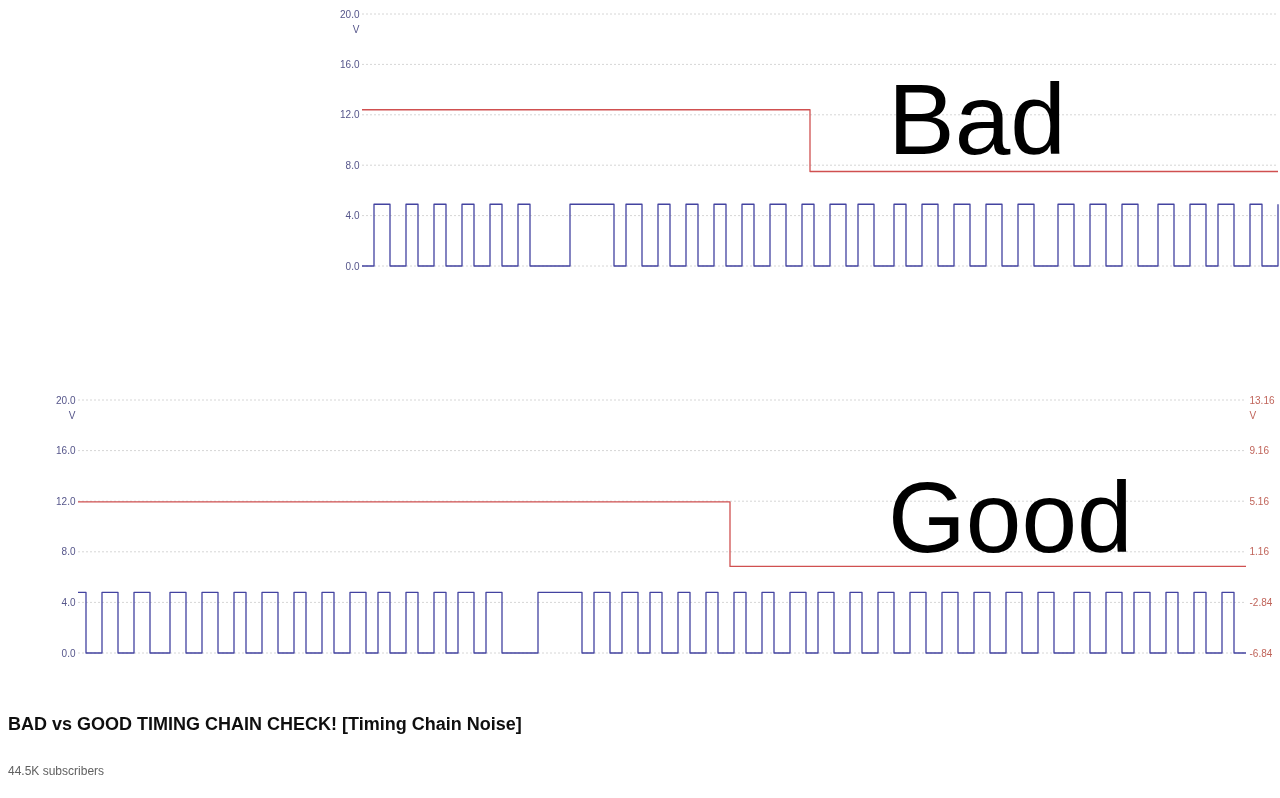 This screenshot has height=798, width=1280. Describe the element at coordinates (1259, 451) in the screenshot. I see `y2-tick-label: 9.16` at that location.